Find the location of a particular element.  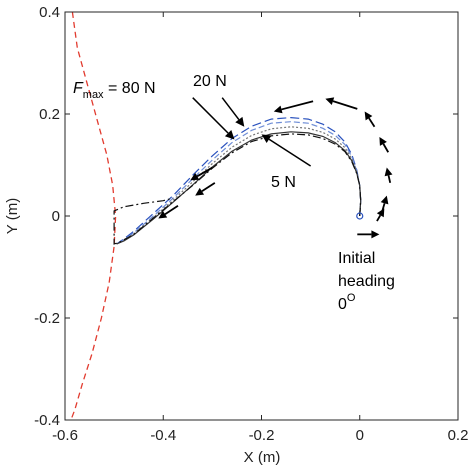

x-tick-label: -0.4 is located at coordinates (163, 435).